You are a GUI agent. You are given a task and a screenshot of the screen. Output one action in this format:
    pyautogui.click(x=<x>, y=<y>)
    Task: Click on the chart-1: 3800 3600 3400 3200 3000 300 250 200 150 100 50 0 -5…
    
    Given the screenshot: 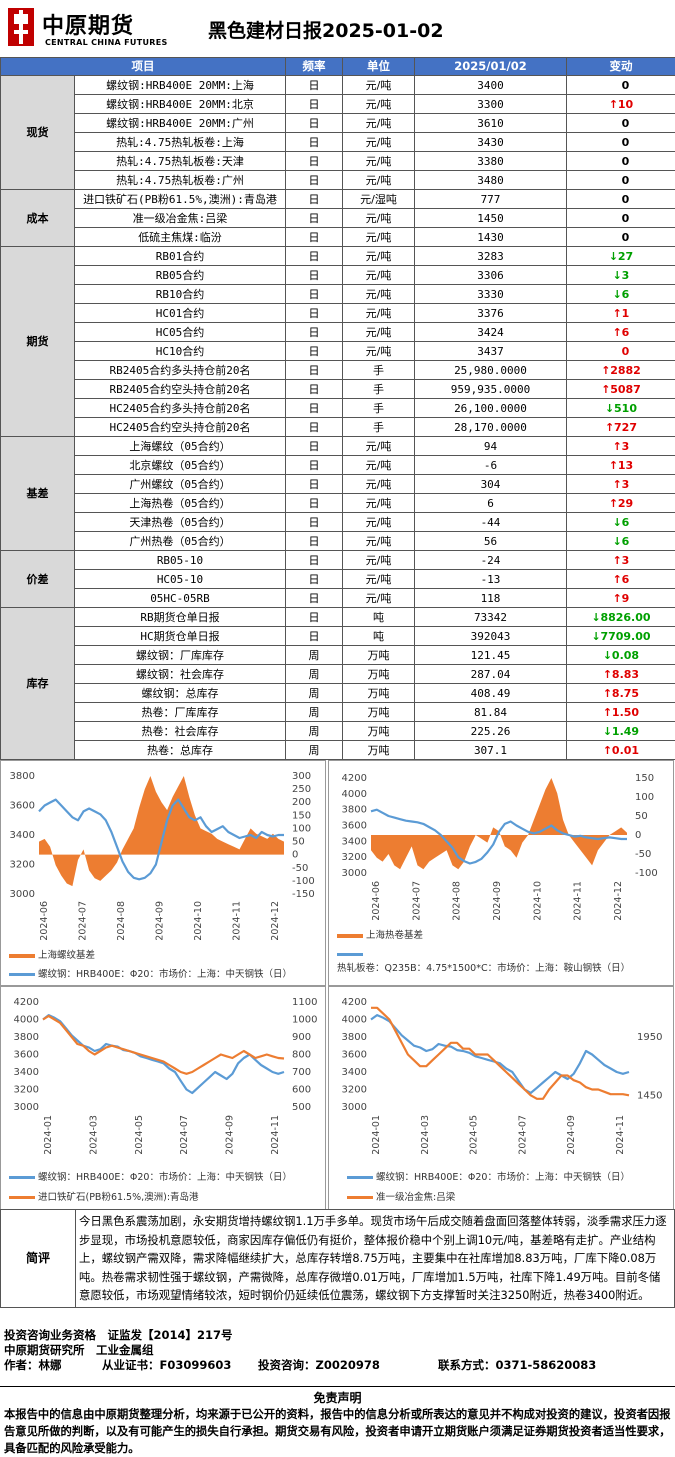 What is the action you would take?
    pyautogui.click(x=163, y=873)
    